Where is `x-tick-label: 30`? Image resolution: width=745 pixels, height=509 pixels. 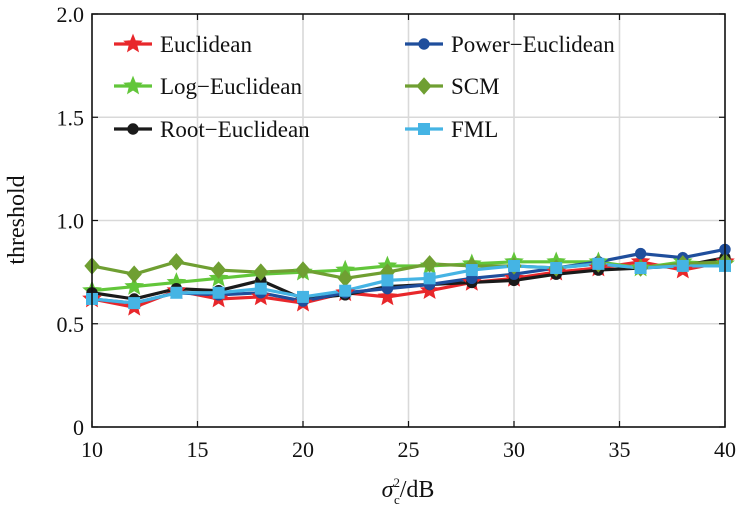 x-tick-label: 30 is located at coordinates (514, 449).